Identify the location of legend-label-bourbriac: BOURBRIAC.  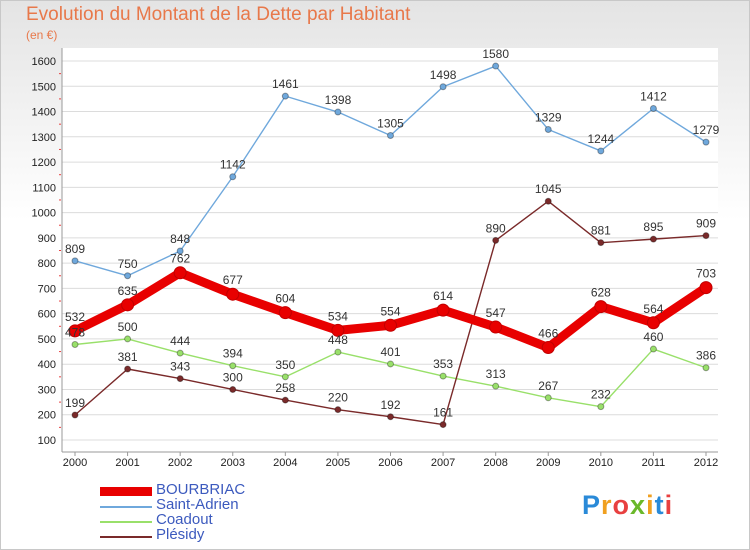
(201, 489).